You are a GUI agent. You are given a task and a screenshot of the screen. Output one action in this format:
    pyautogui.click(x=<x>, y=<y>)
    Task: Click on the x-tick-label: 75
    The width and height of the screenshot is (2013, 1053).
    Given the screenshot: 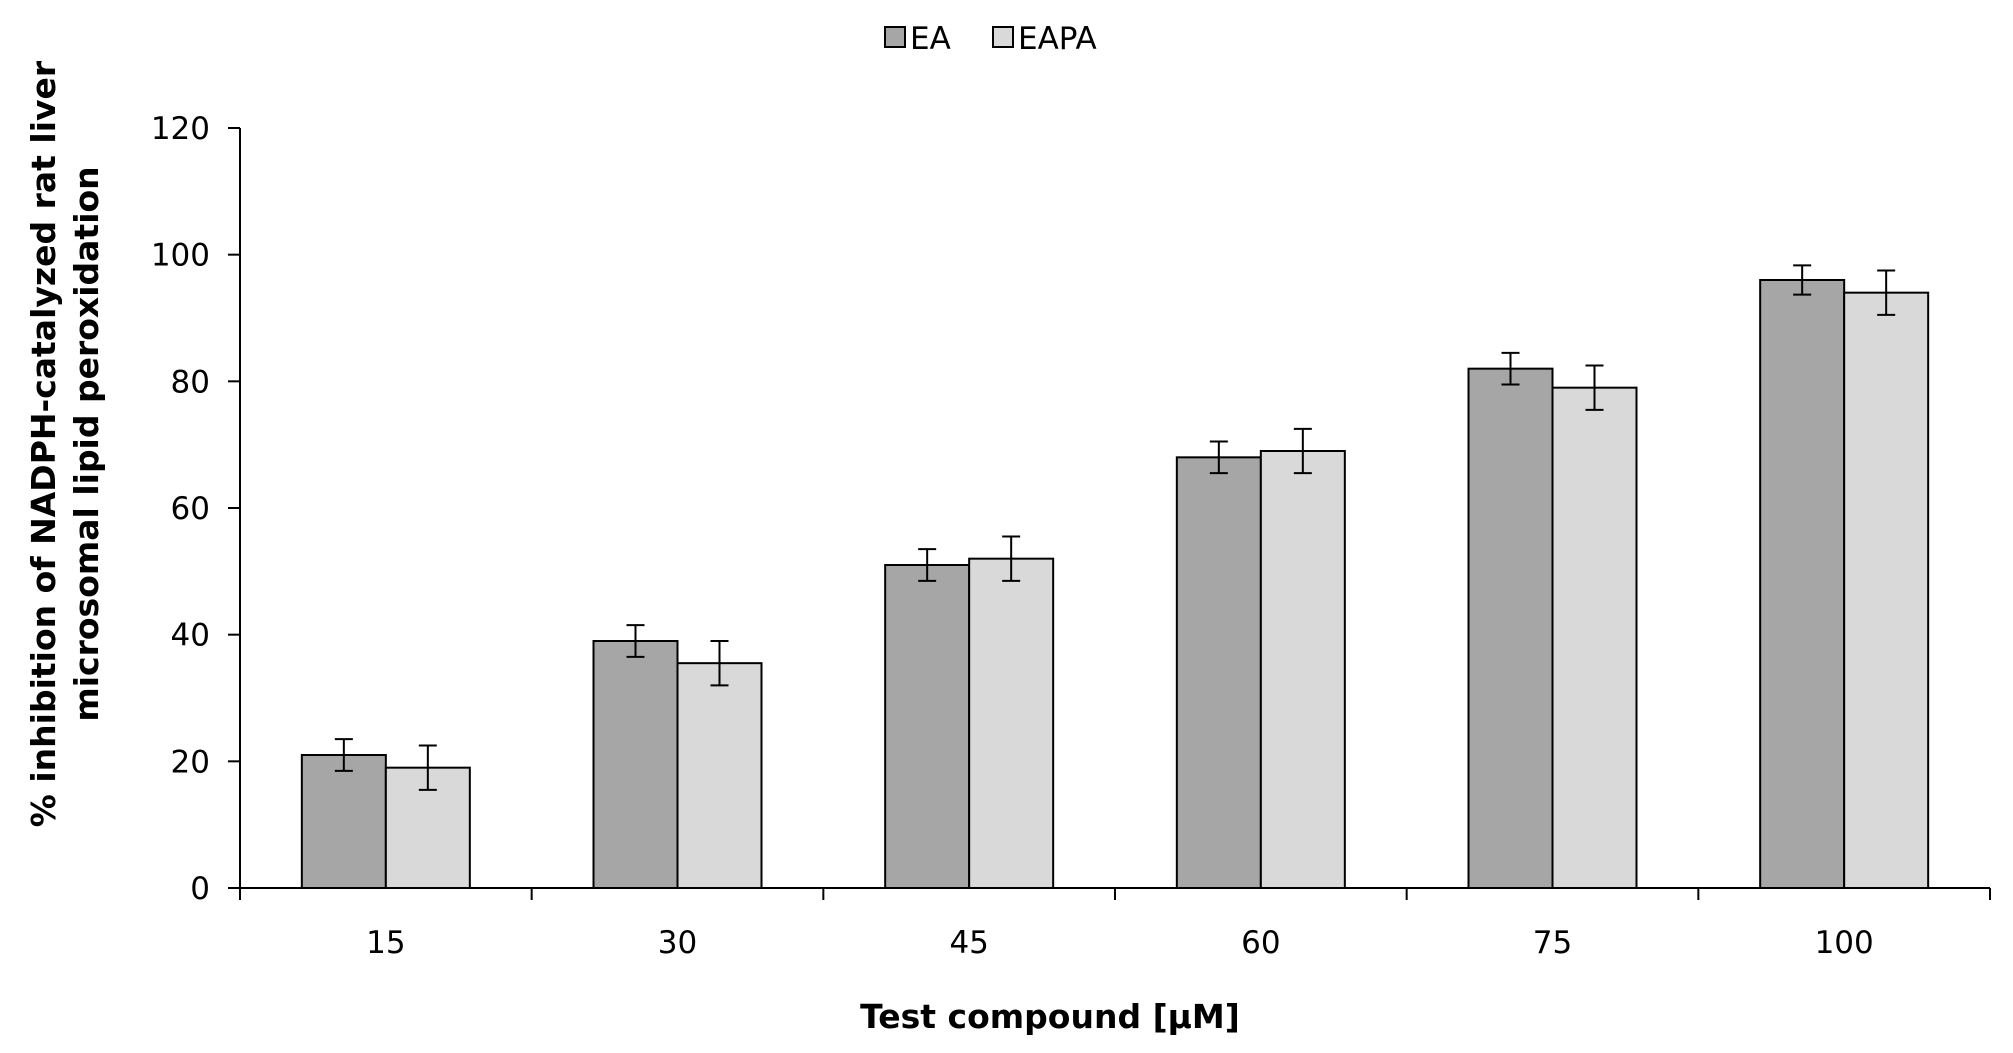 What is the action you would take?
    pyautogui.click(x=1552, y=943)
    